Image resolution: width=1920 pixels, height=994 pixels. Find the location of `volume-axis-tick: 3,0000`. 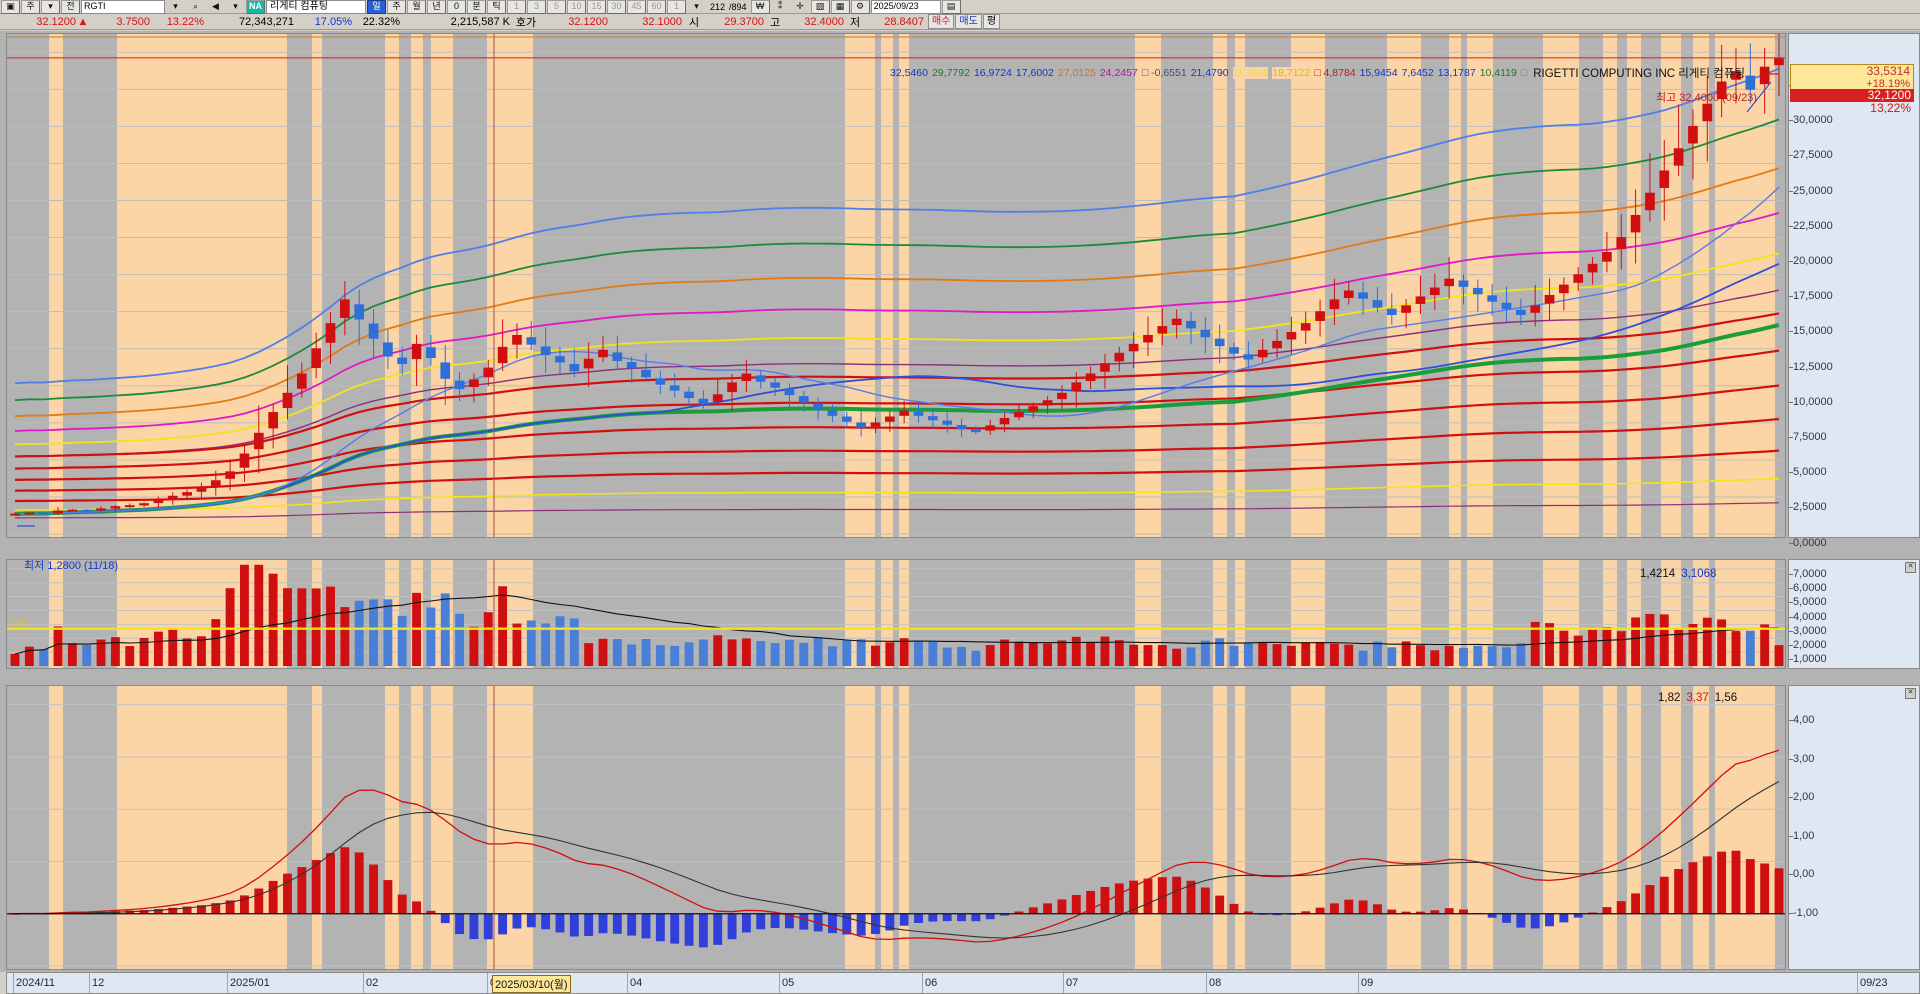

volume-axis-tick: 3,0000 is located at coordinates (1808, 630).